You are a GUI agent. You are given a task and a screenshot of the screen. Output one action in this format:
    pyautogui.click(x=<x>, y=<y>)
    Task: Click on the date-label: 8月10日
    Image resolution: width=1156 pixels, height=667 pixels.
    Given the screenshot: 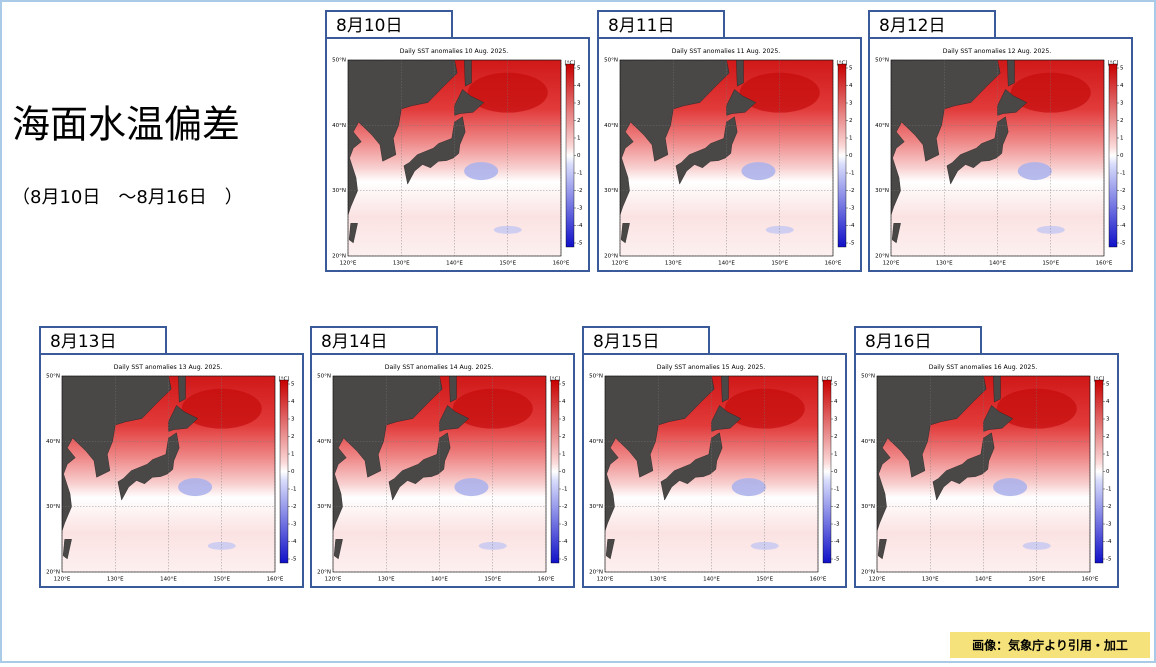 What is the action you would take?
    pyautogui.click(x=389, y=24)
    